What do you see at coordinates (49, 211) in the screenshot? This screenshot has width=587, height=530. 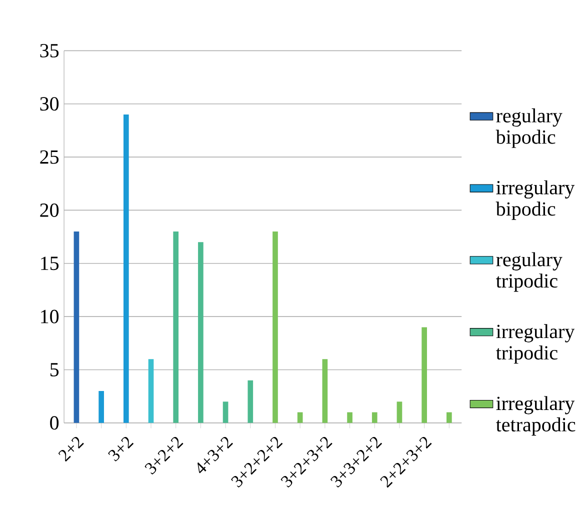 I see `y-tick-label: 20` at bounding box center [49, 211].